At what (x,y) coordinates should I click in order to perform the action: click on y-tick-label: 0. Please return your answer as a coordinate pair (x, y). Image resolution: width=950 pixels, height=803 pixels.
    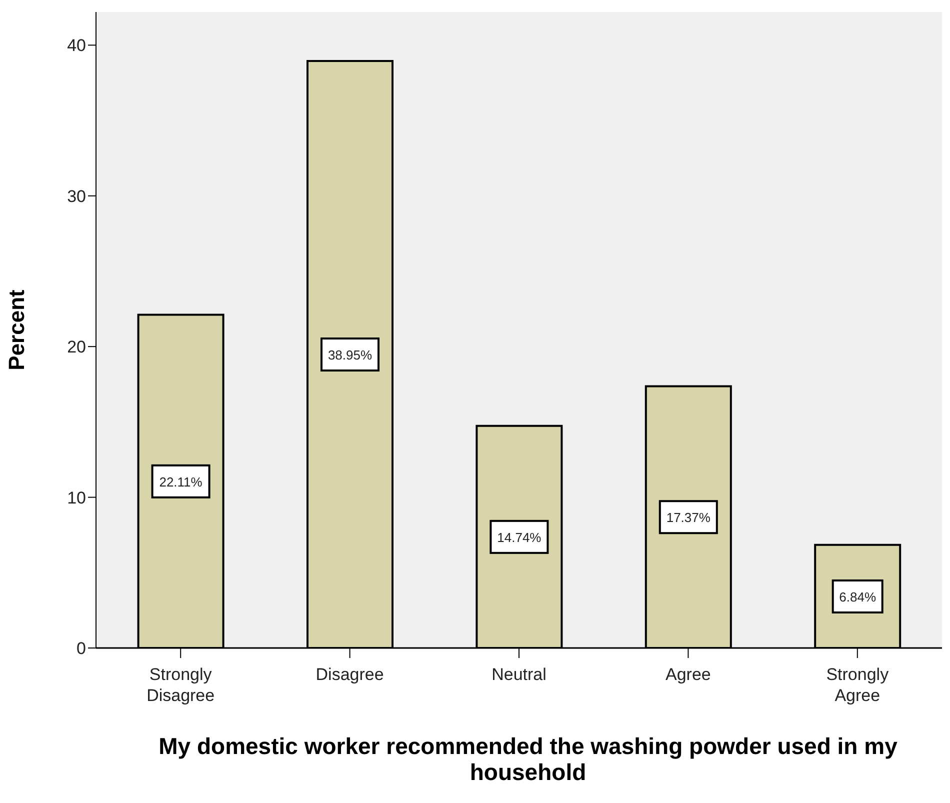
    Looking at the image, I should click on (81, 648).